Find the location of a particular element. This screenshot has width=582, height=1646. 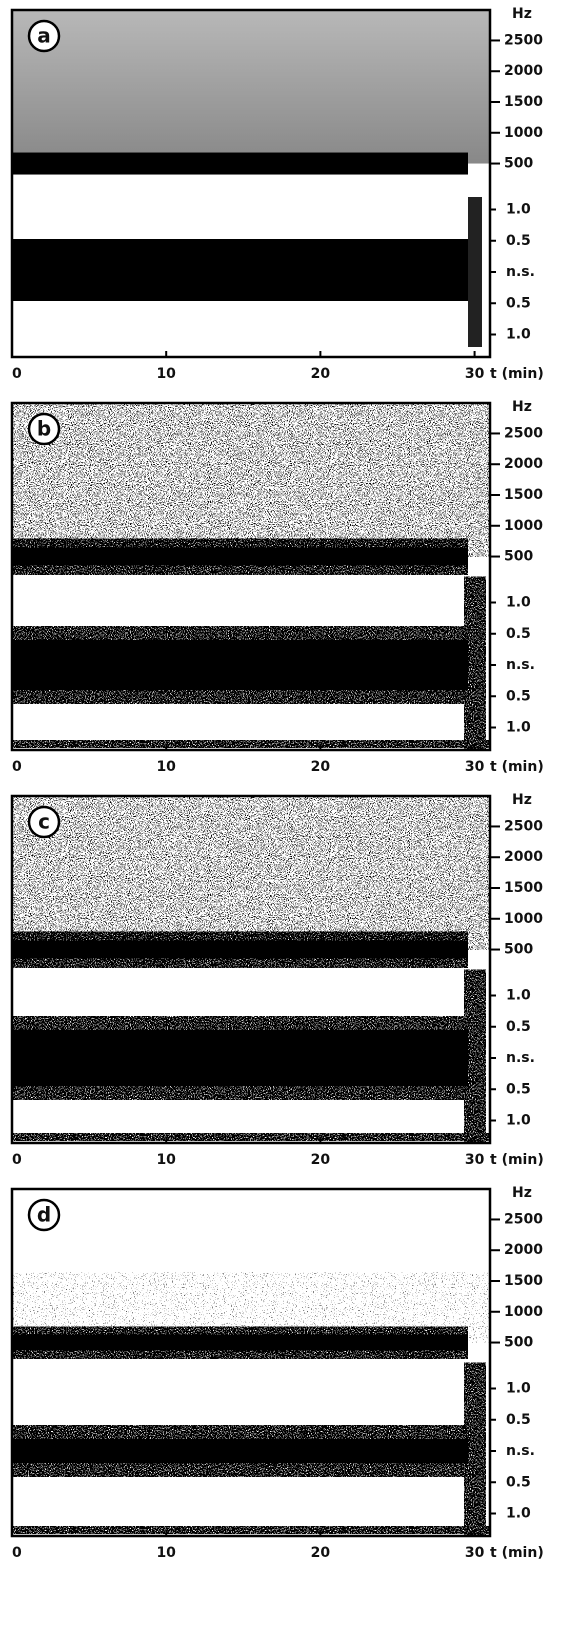

panel-label: a is located at coordinates (44, 36).